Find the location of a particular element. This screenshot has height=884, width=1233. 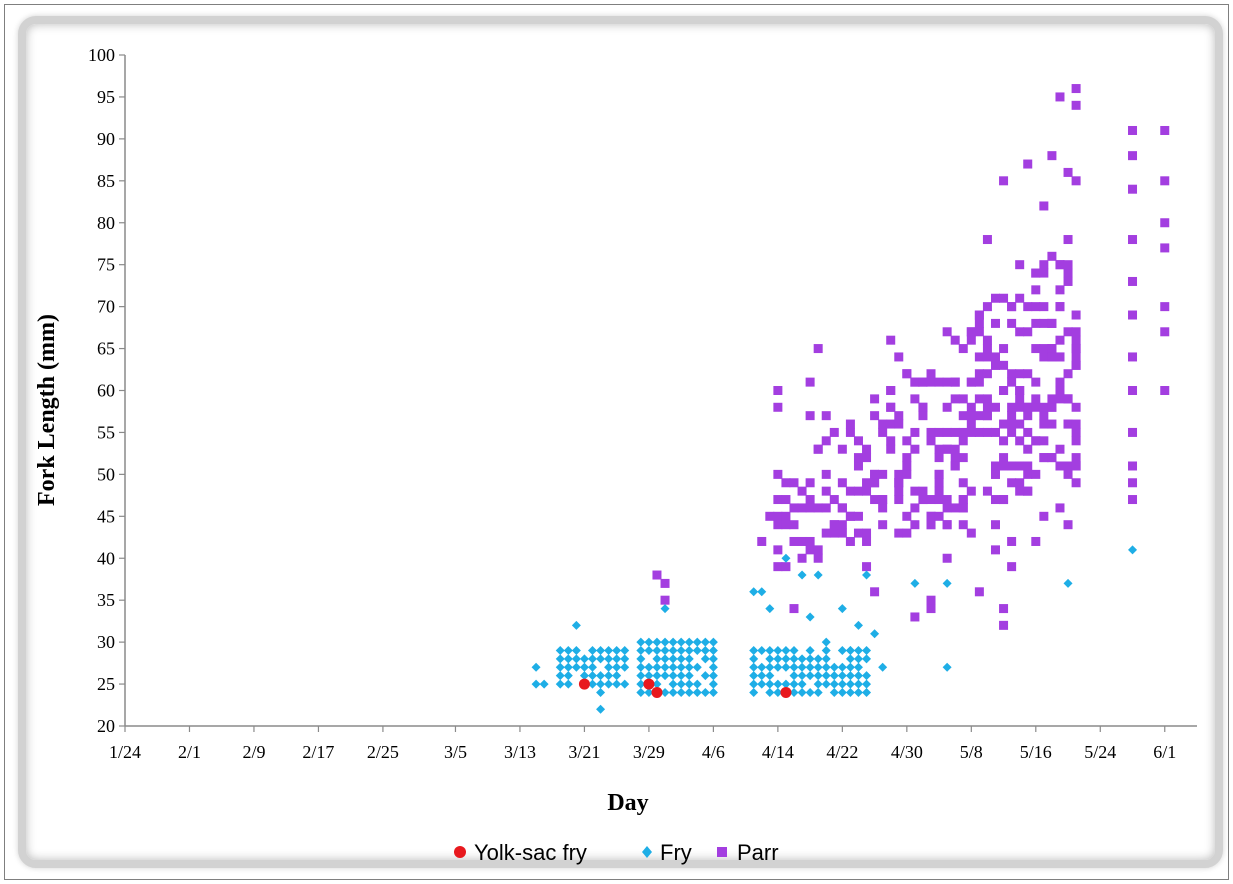

y-tick-label: 65 is located at coordinates (106, 349).